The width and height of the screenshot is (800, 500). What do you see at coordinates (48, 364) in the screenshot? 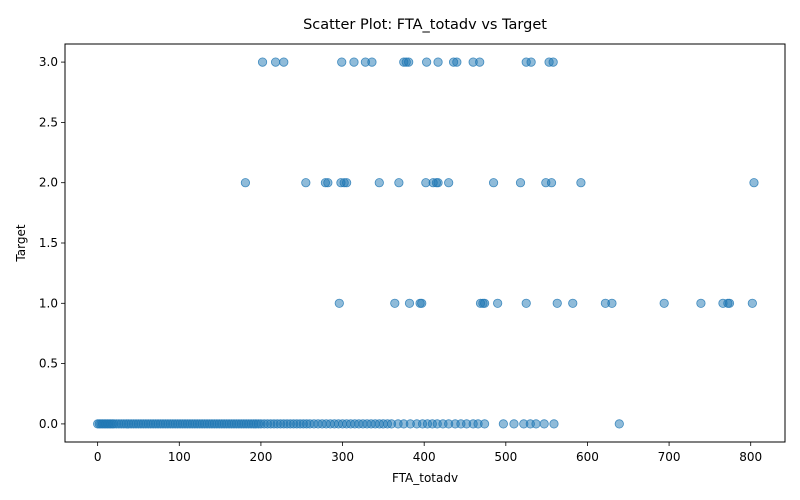
I see `y-tick-label: 0.5` at bounding box center [48, 364].